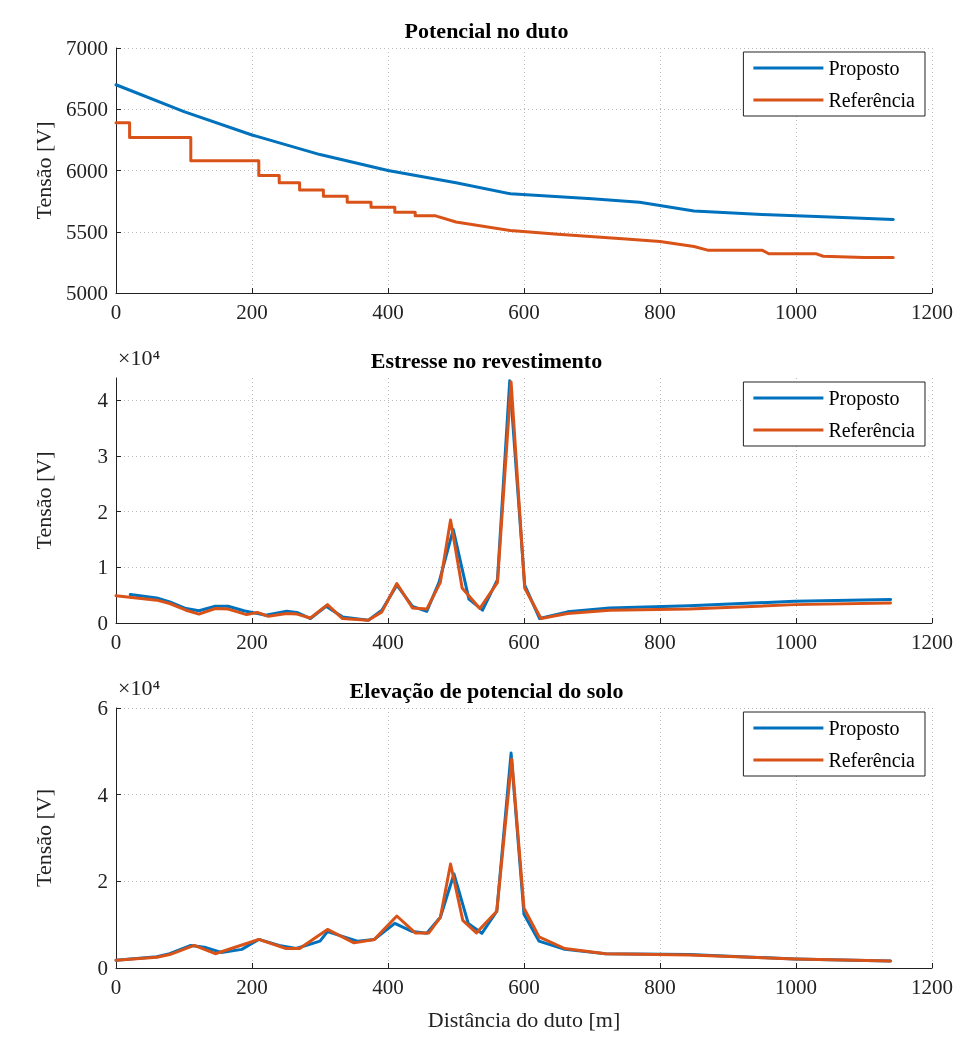 This screenshot has width=973, height=1048. I want to click on y-tick-label: 6000, so click(87, 170).